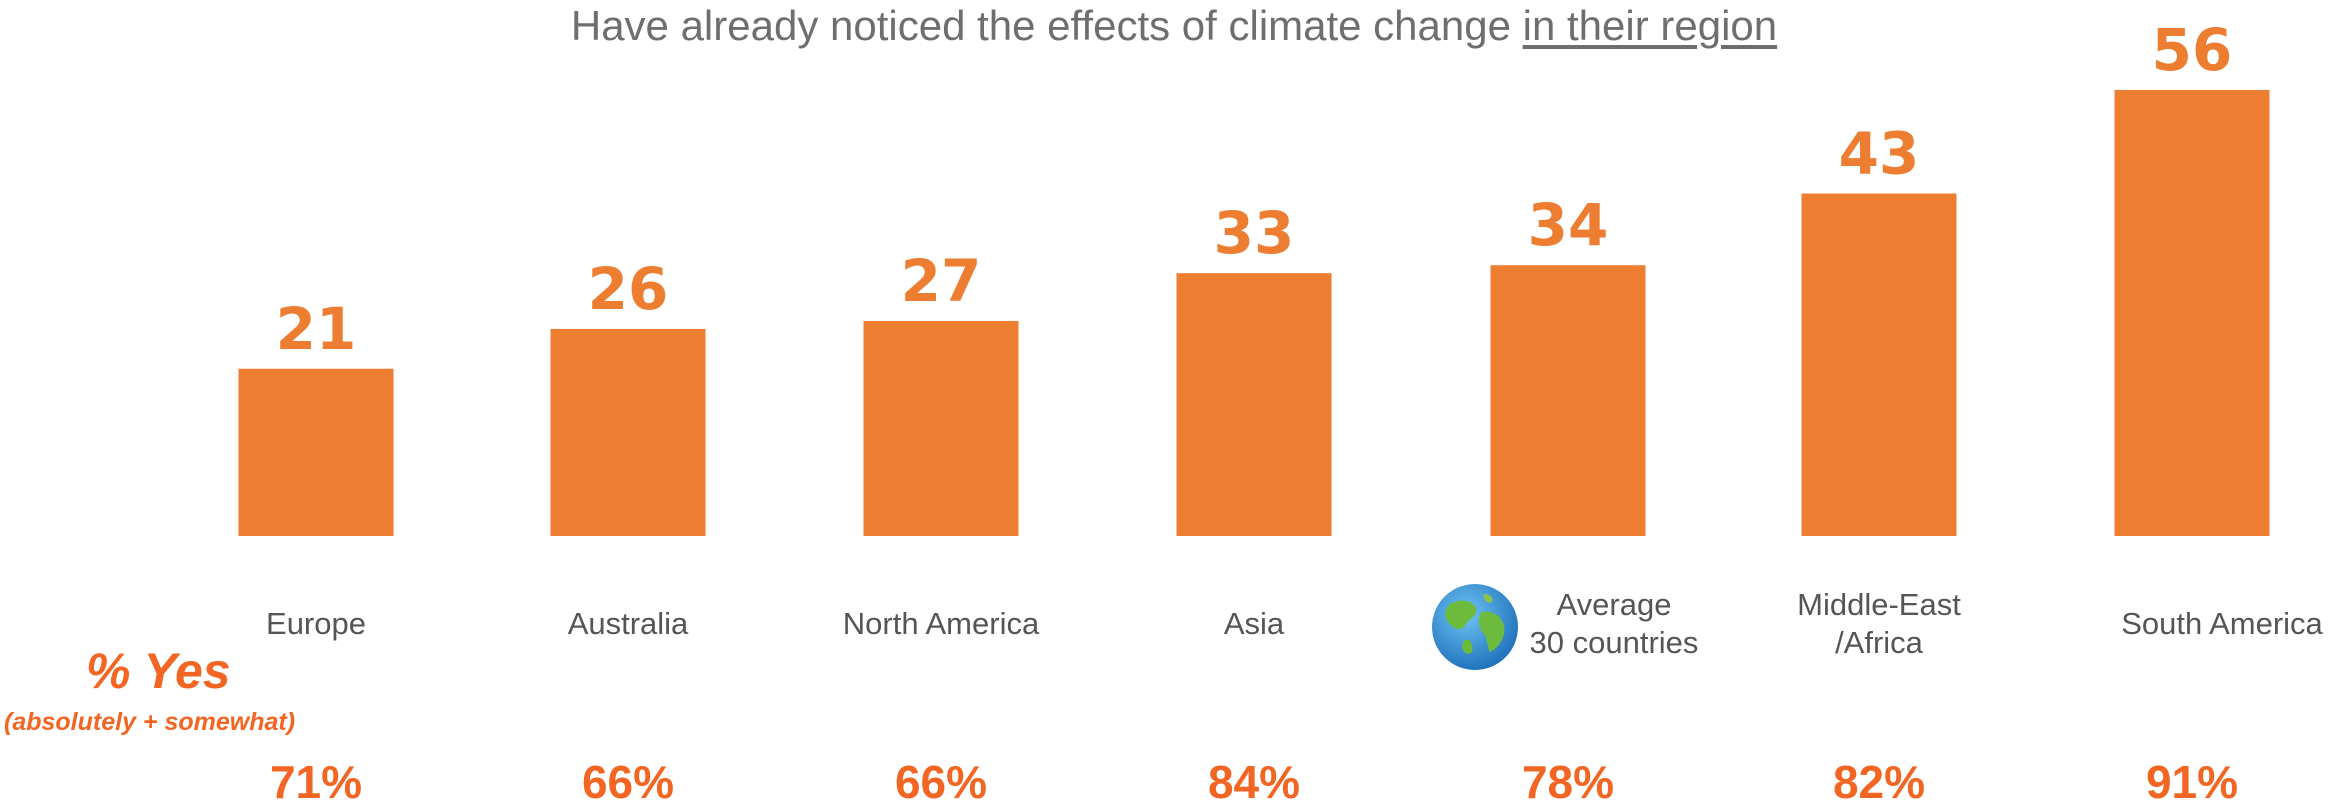 The image size is (2348, 809). I want to click on percent-yes-value-6: 91%, so click(2192, 782).